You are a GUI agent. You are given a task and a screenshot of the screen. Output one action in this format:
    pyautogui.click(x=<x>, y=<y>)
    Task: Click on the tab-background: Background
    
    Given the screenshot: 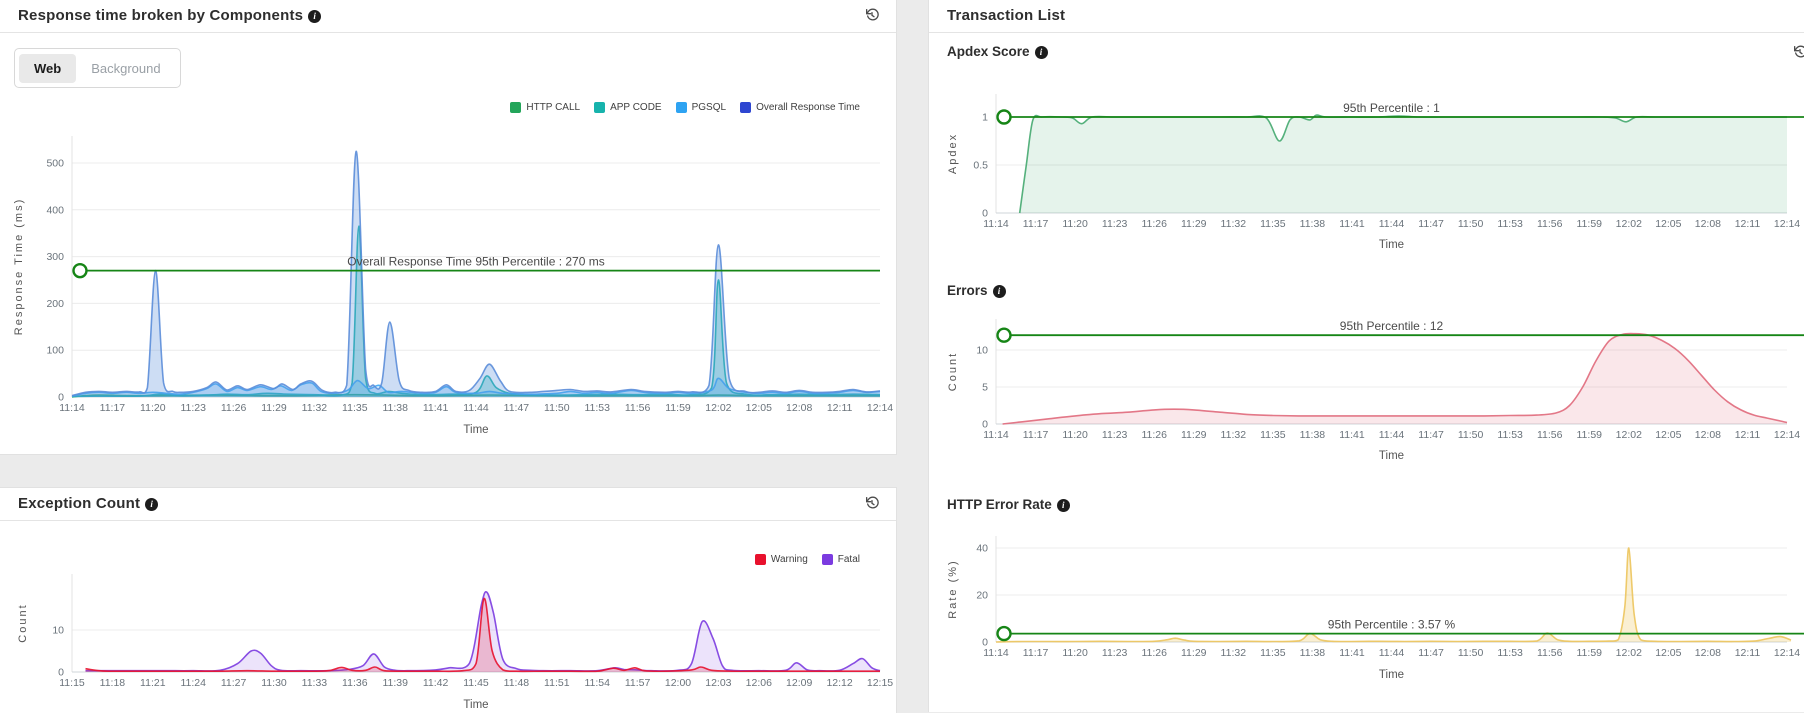 What is the action you would take?
    pyautogui.click(x=126, y=68)
    